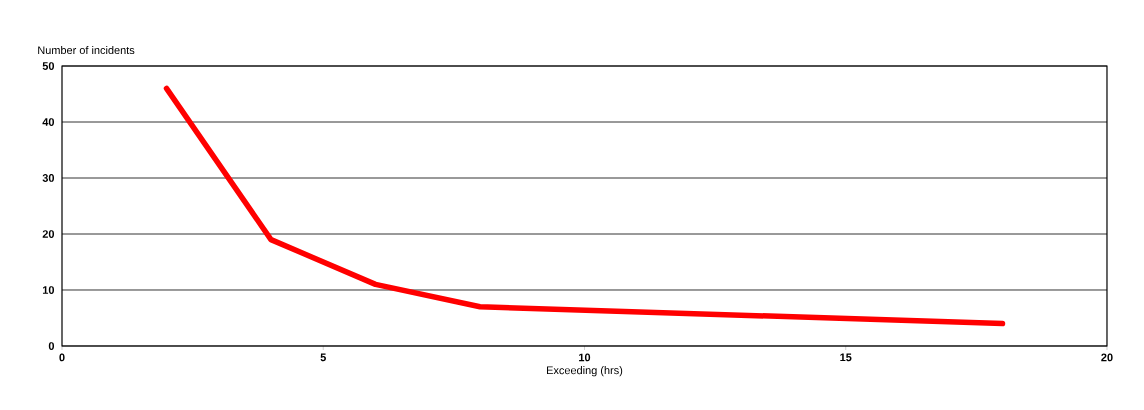 This screenshot has width=1144, height=410. Describe the element at coordinates (1107, 357) in the screenshot. I see `x-tick-label: 20` at that location.